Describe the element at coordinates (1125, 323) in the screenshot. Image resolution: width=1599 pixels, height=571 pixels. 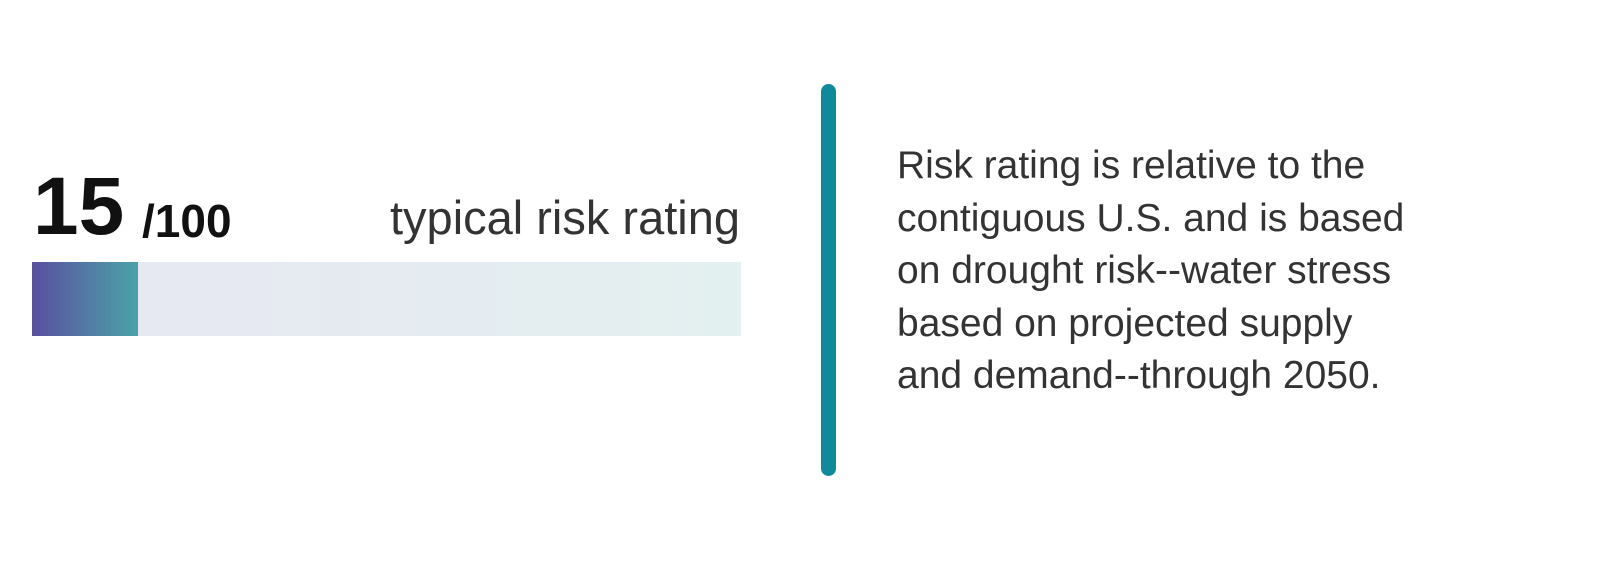
I see `description-line: based on projected supply` at that location.